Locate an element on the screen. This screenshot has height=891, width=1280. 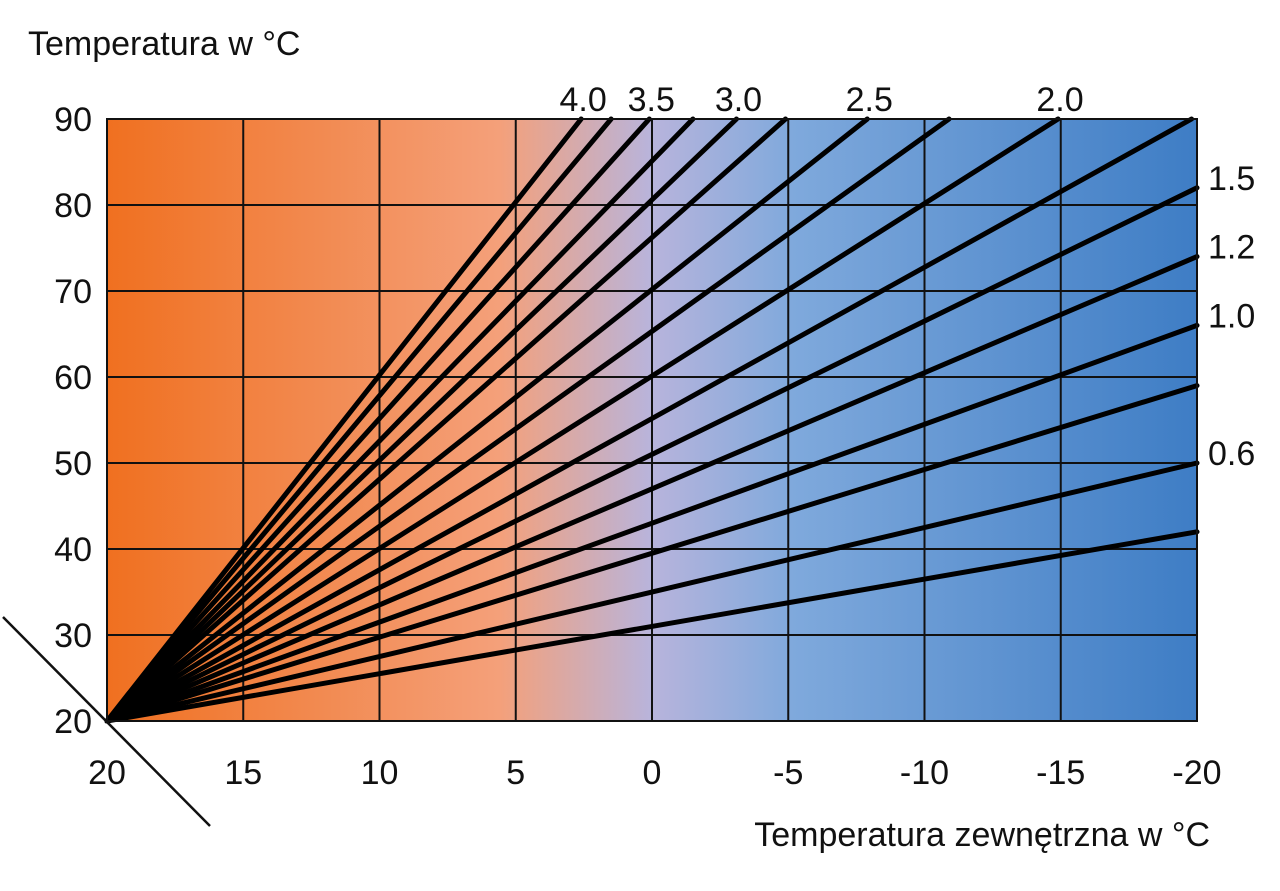
curve-label: 3.0 is located at coordinates (738, 100).